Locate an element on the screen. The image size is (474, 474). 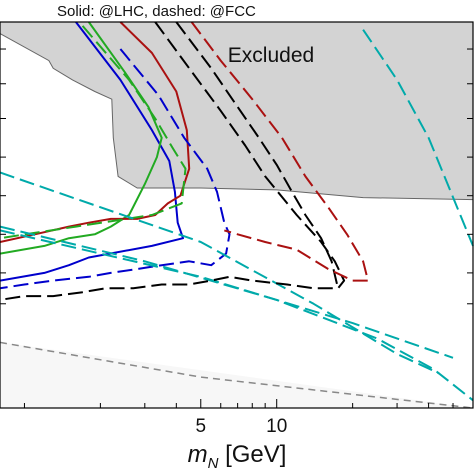
series-0-dashed-line is located at coordinates (237, 375).